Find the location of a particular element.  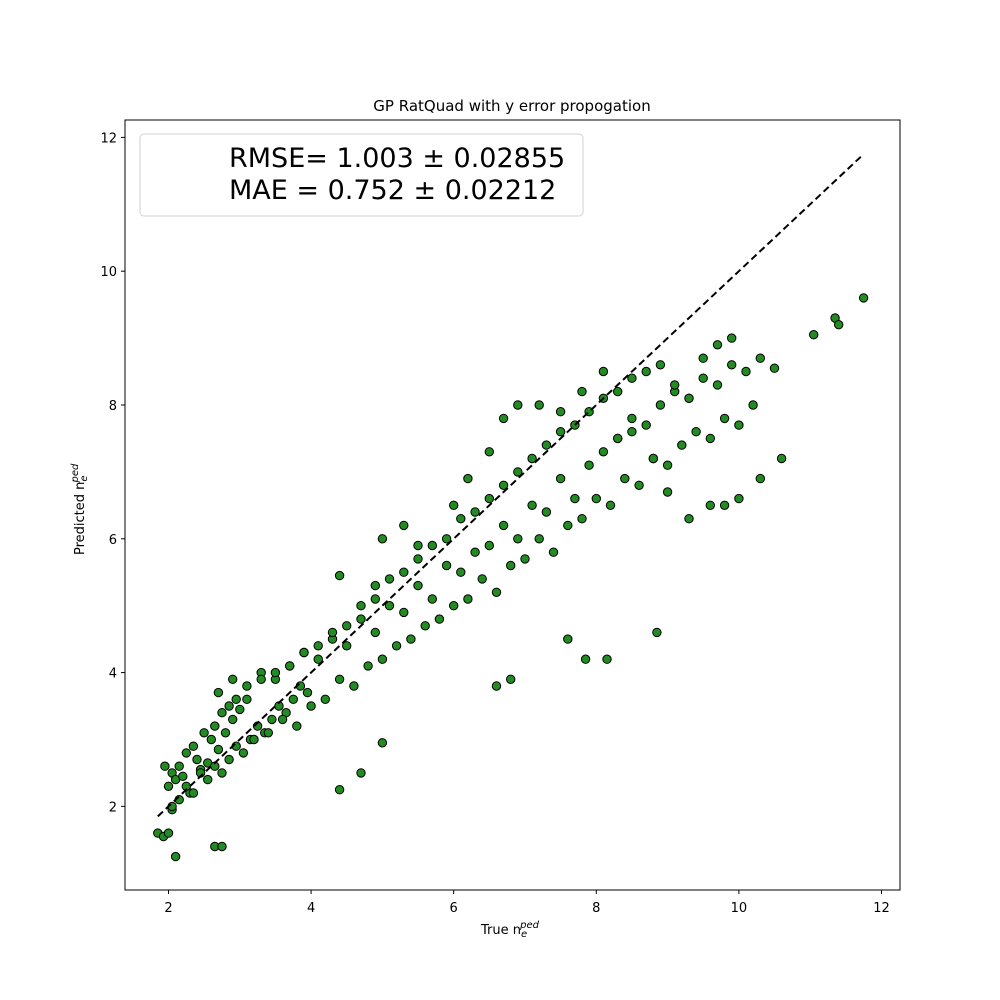

y-axis-label: Predicted neped is located at coordinates (80, 509).